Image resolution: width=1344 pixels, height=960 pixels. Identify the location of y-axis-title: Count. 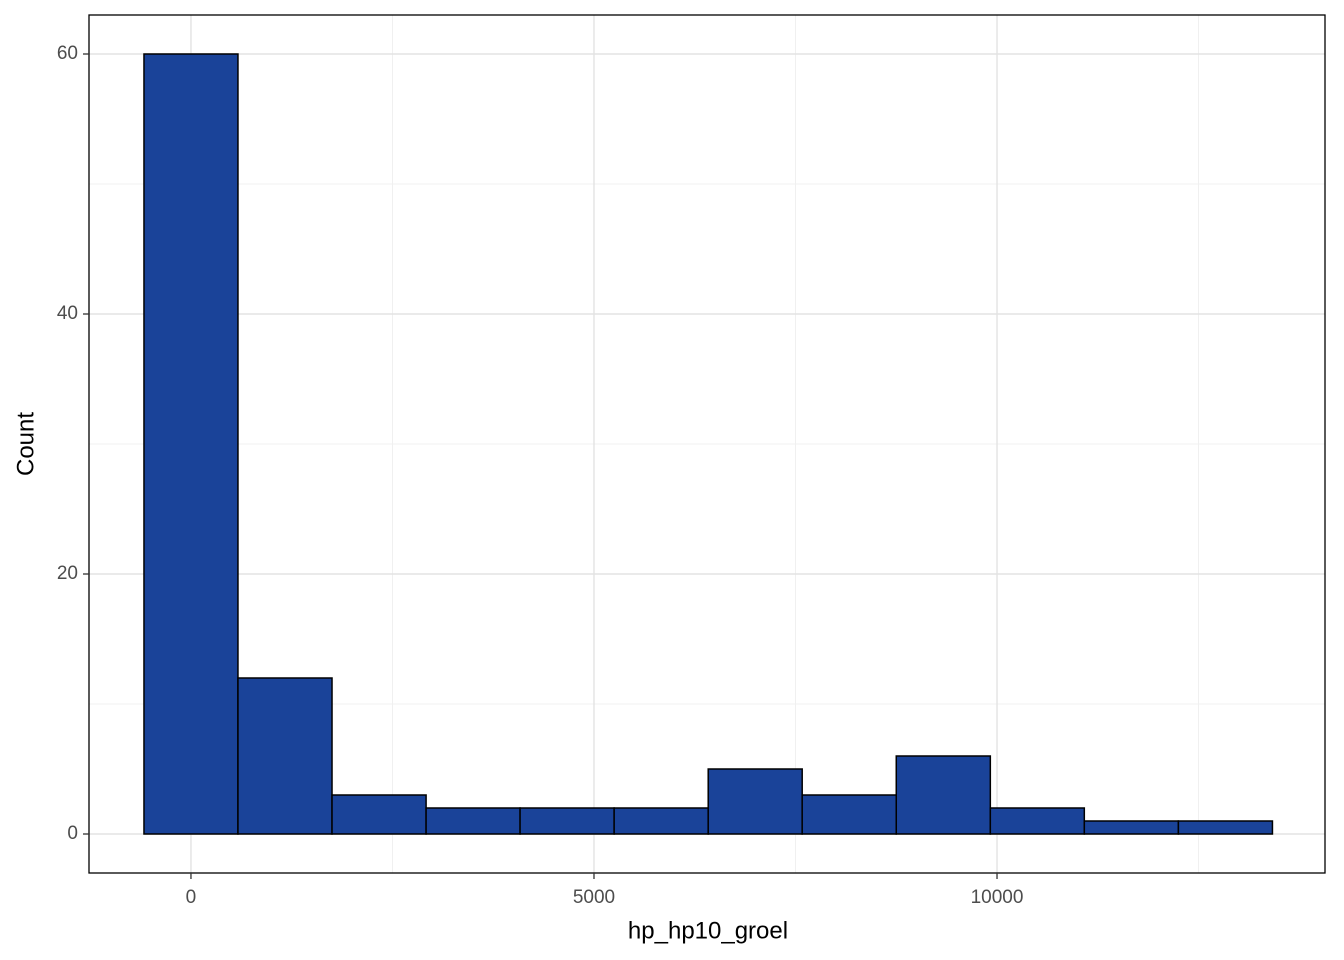
(25, 444).